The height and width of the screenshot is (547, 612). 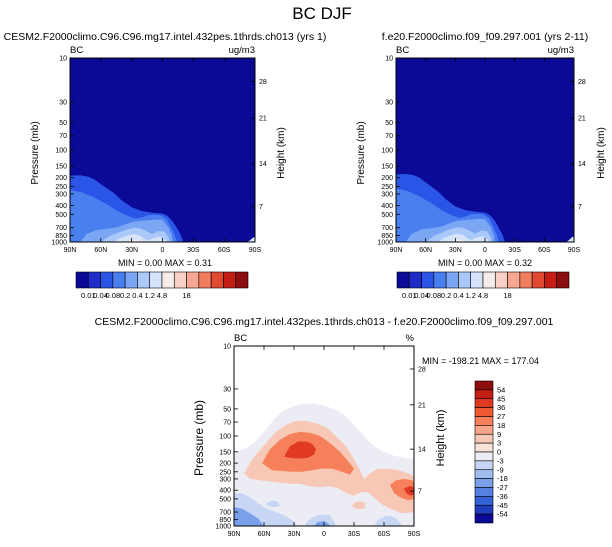 I want to click on page-title: BC DJF, so click(x=322, y=13).